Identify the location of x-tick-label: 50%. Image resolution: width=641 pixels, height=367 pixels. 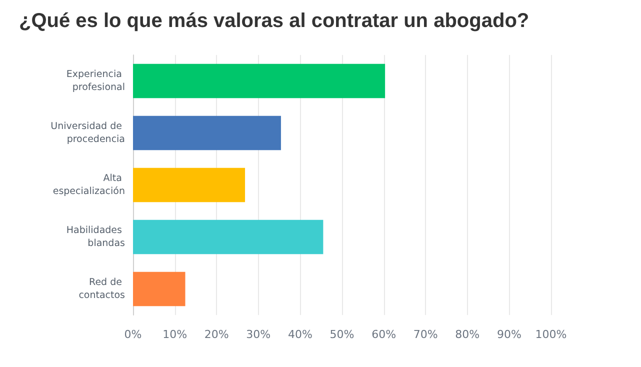
(342, 334).